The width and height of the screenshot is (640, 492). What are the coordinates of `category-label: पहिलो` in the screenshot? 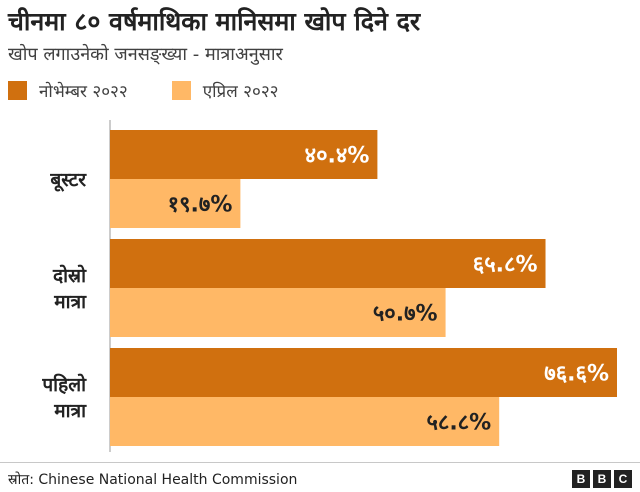 It's located at (64, 384).